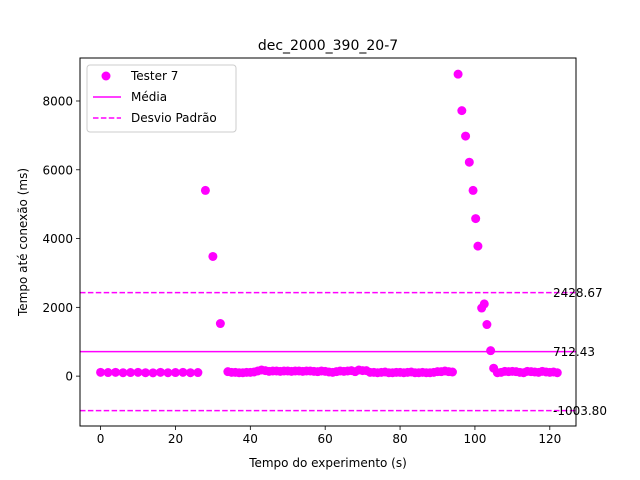 The width and height of the screenshot is (640, 480). I want to click on legend-label-mean: Média, so click(149, 97).